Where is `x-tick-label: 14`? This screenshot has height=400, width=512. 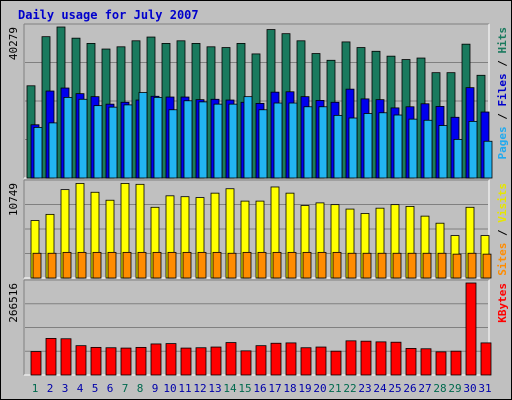 x-tick-label: 14 is located at coordinates (230, 388).